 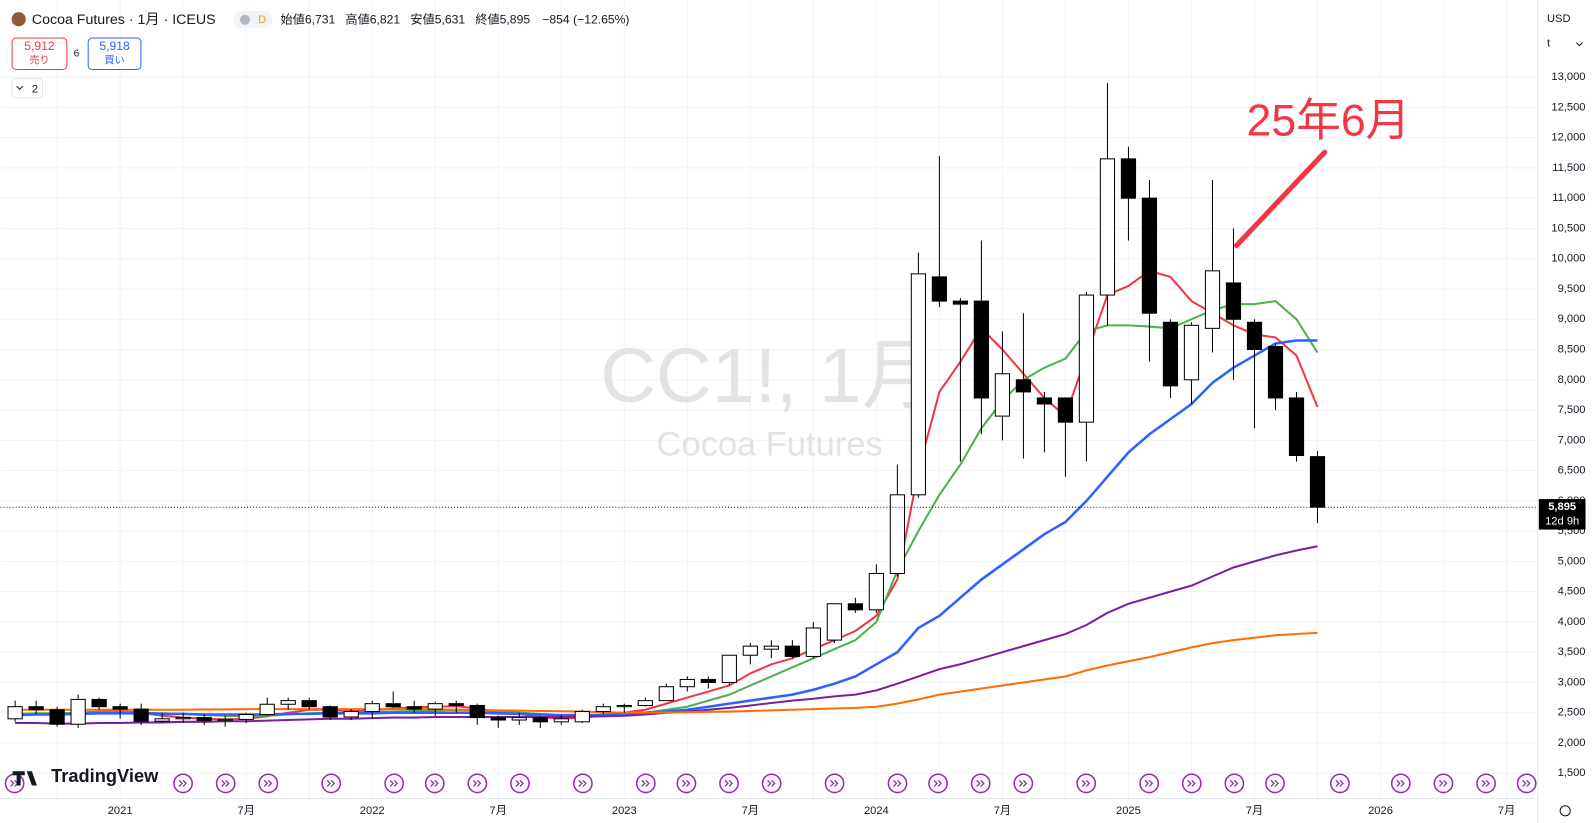 What do you see at coordinates (1572, 622) in the screenshot?
I see `y-tick-label: 4,000` at bounding box center [1572, 622].